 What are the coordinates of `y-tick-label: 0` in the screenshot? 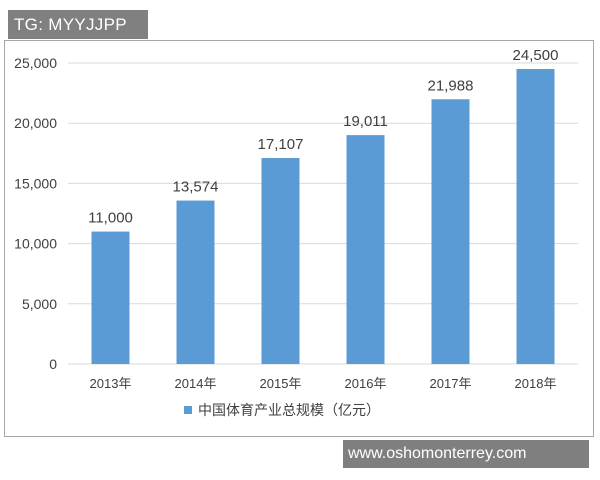 It's located at (53, 364).